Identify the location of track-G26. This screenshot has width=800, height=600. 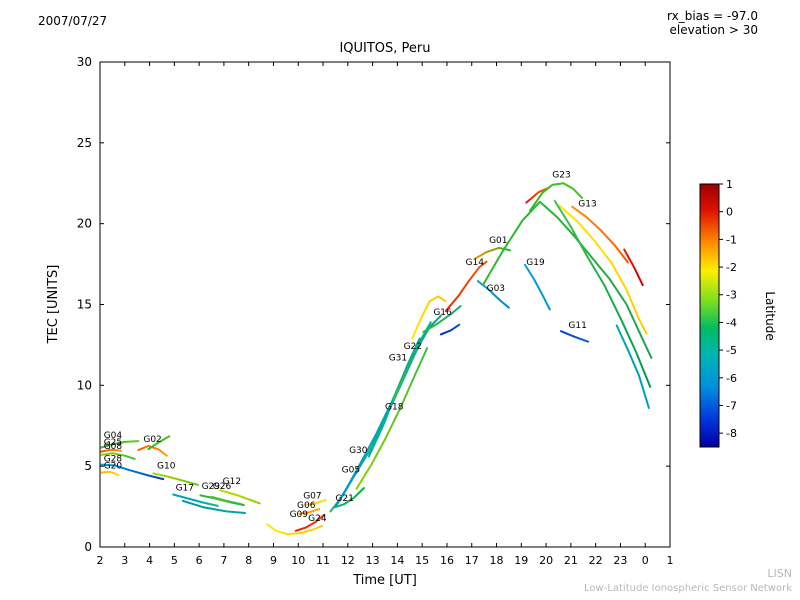
(226, 500).